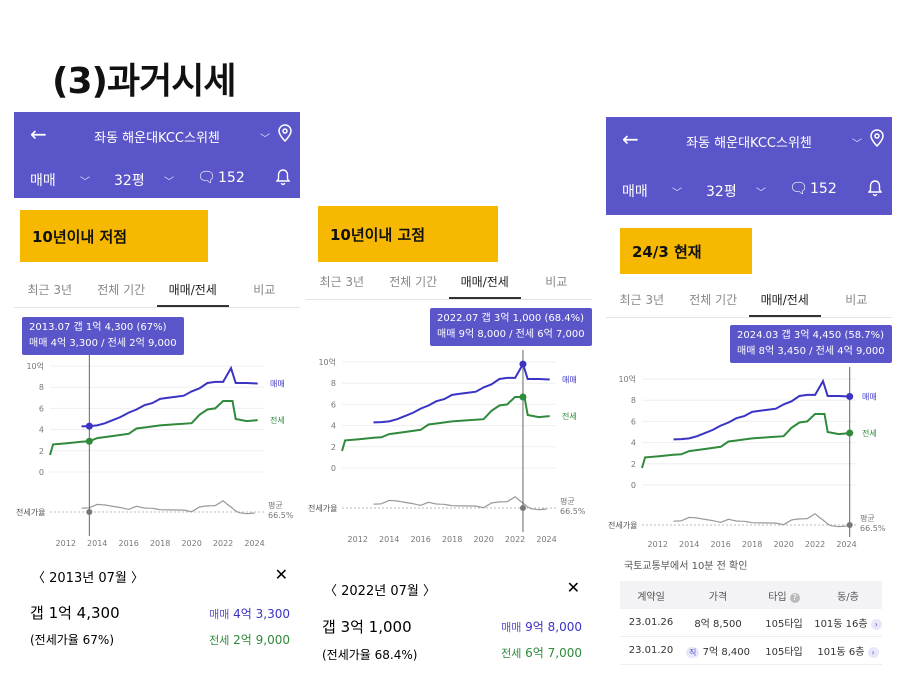  Describe the element at coordinates (627, 379) in the screenshot. I see `y-tick-label: 10억` at that location.